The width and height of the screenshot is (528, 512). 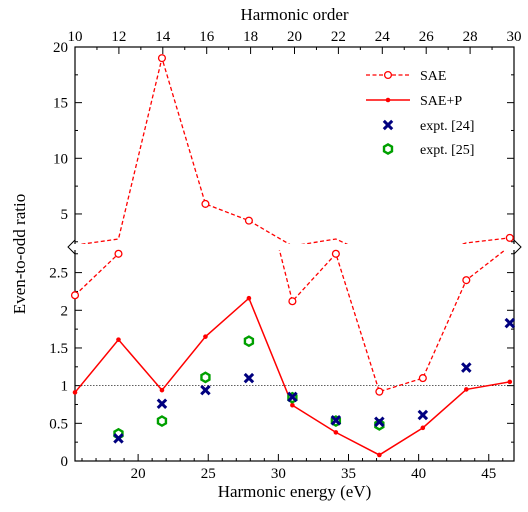 I want to click on axis-break-gap-right, so click(x=514, y=247).